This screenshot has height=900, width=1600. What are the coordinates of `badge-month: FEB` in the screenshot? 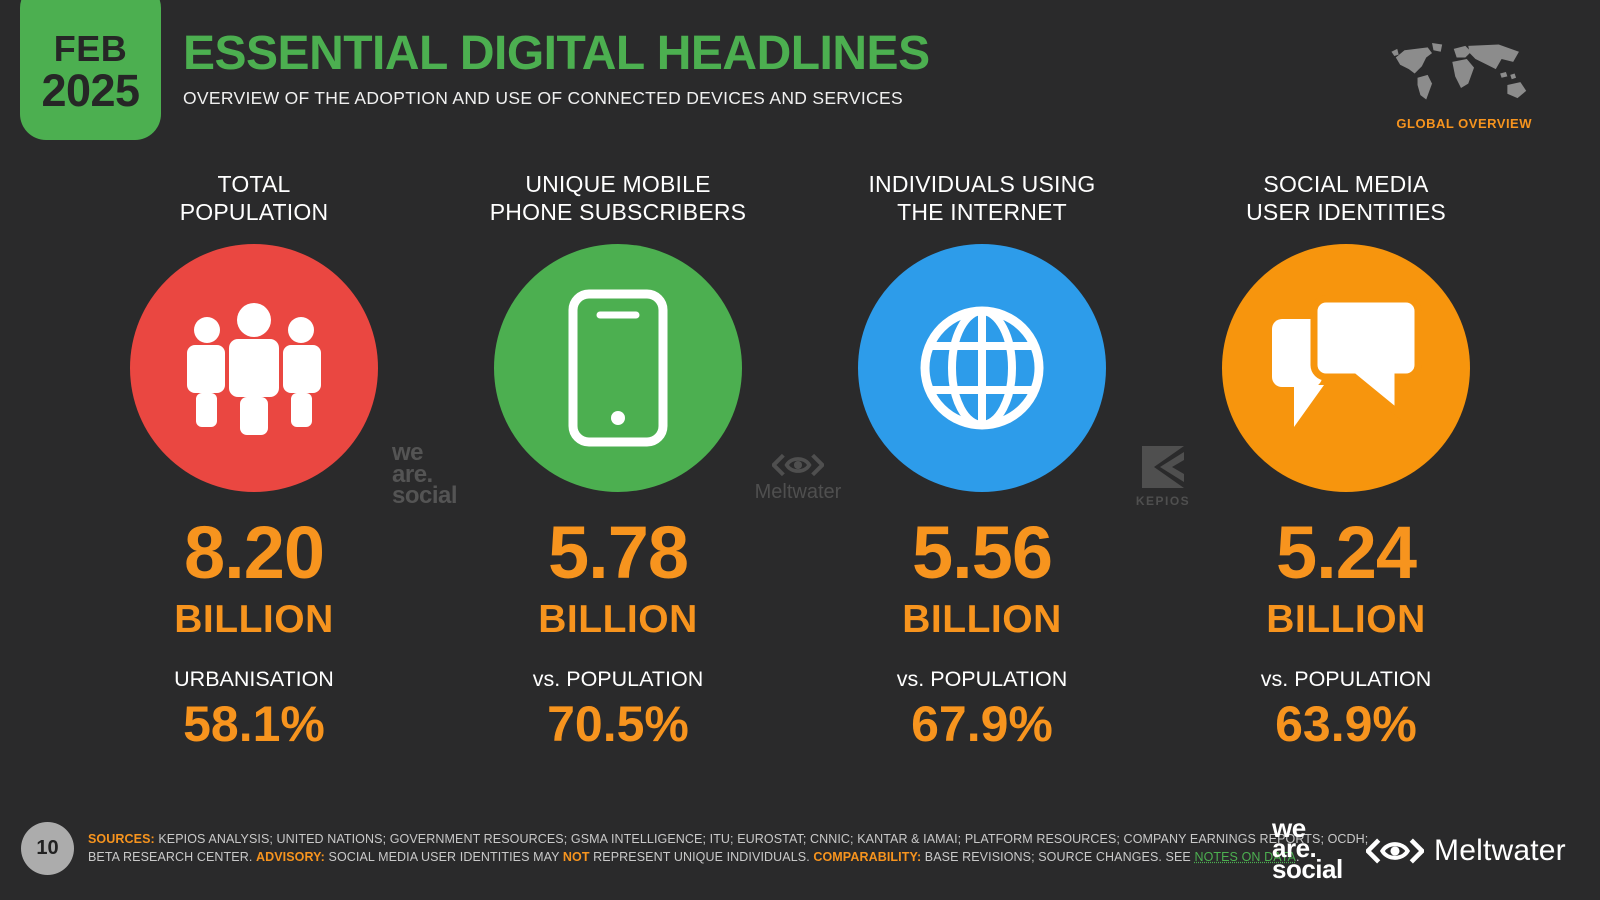 It's located at (90, 48).